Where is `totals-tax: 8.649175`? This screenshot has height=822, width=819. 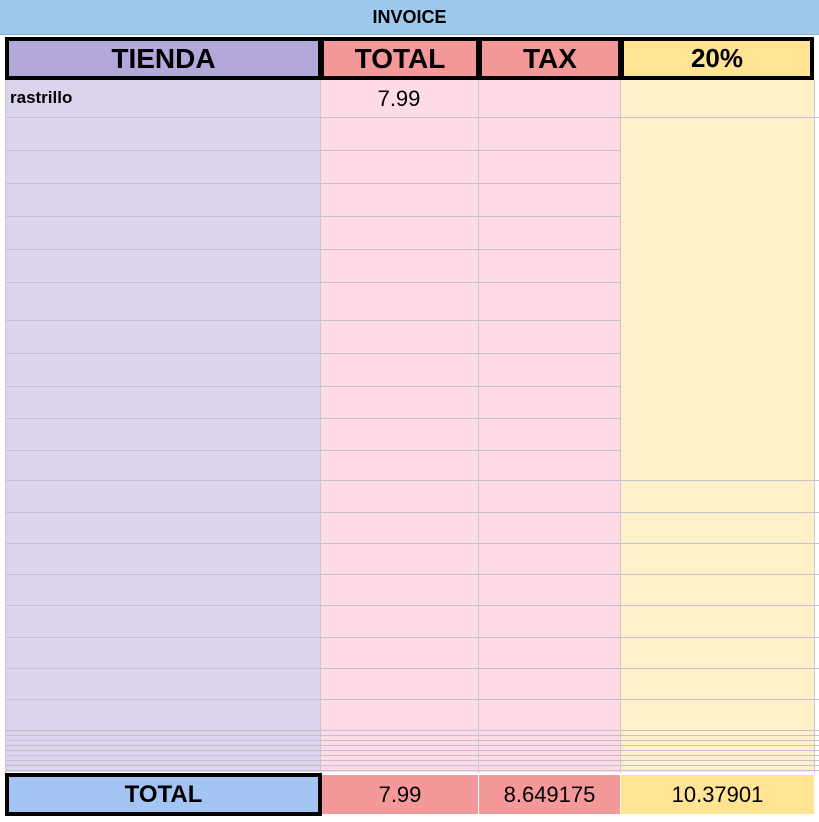 totals-tax: 8.649175 is located at coordinates (549, 794).